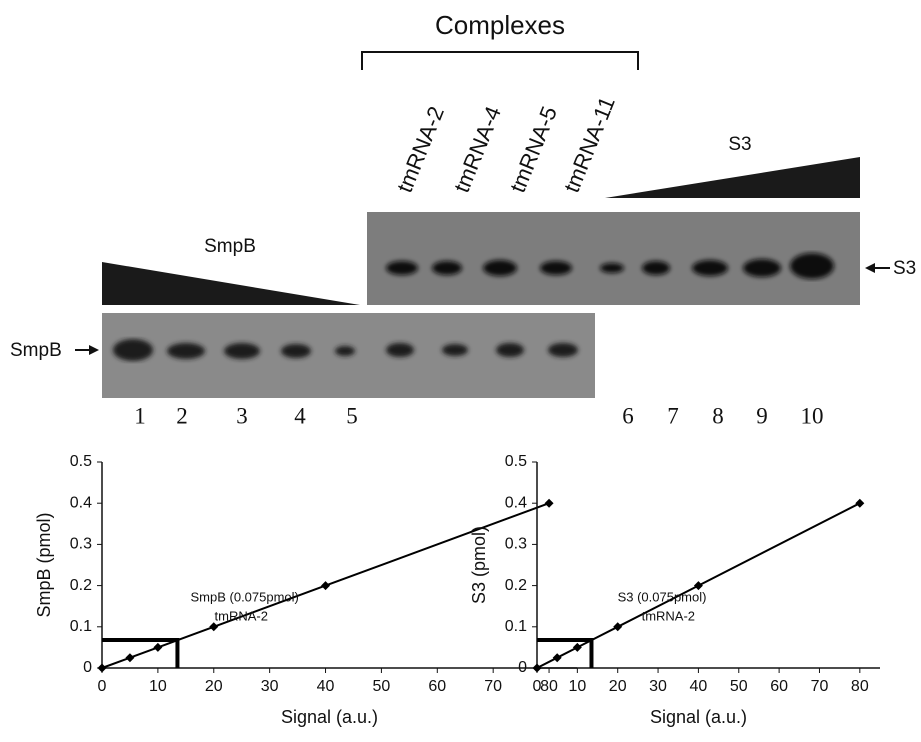  I want to click on lane-number: 6, so click(628, 415).